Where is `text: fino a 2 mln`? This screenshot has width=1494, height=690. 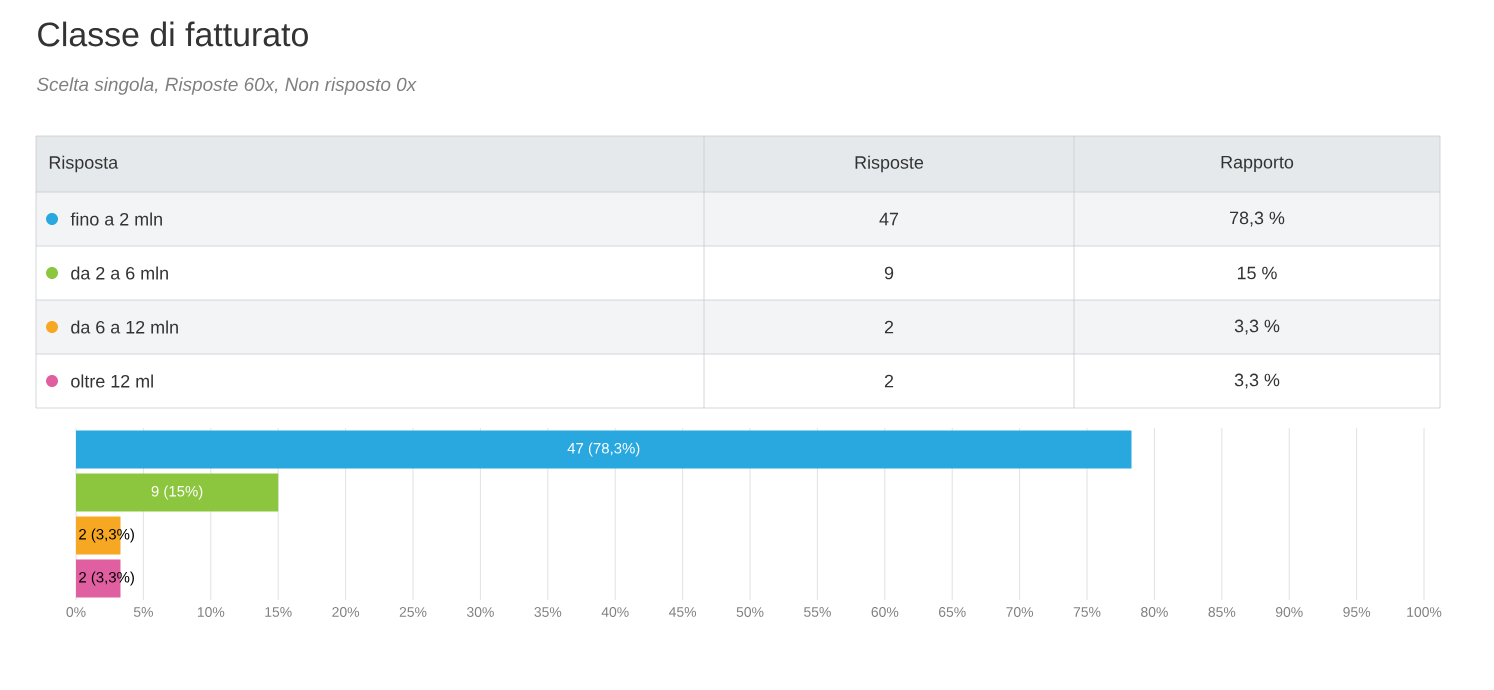 text: fino a 2 mln is located at coordinates (116, 219).